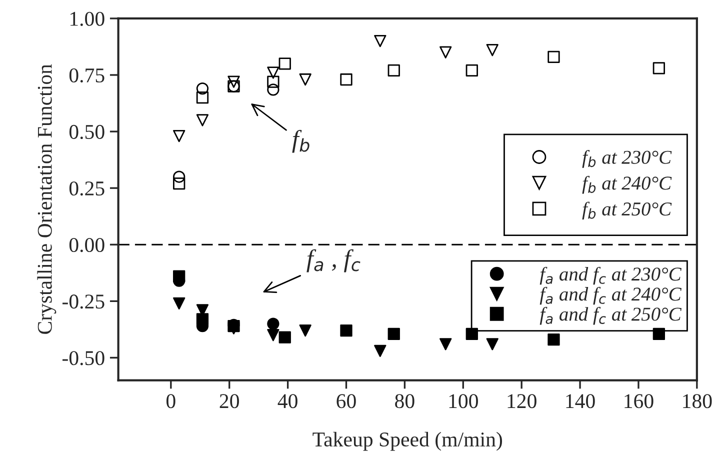 This screenshot has height=461, width=717. What do you see at coordinates (407, 441) in the screenshot?
I see `x-axis-title: Takeup Speed (m/min)` at bounding box center [407, 441].